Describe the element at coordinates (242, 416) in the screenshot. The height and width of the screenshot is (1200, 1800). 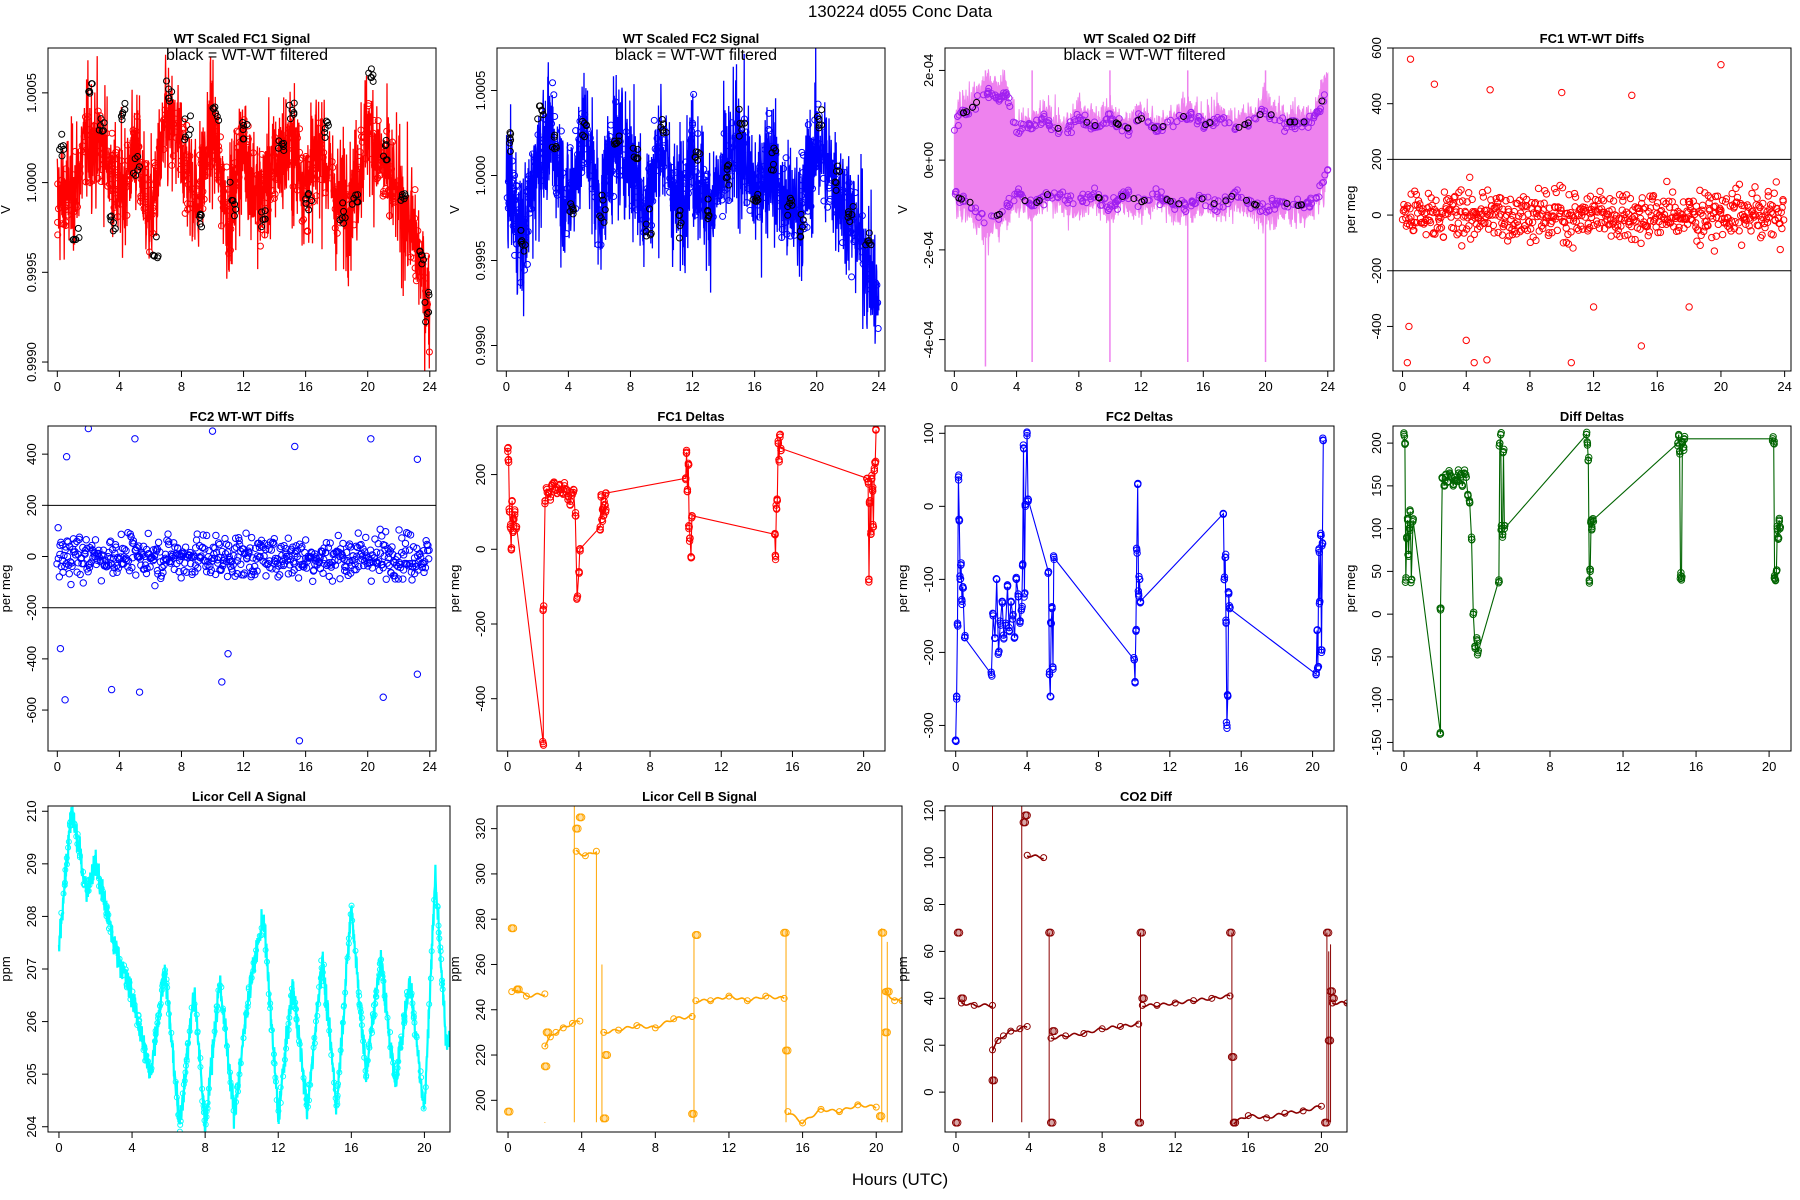
I see `chart-title: FC2 WT-WT Diffs` at that location.